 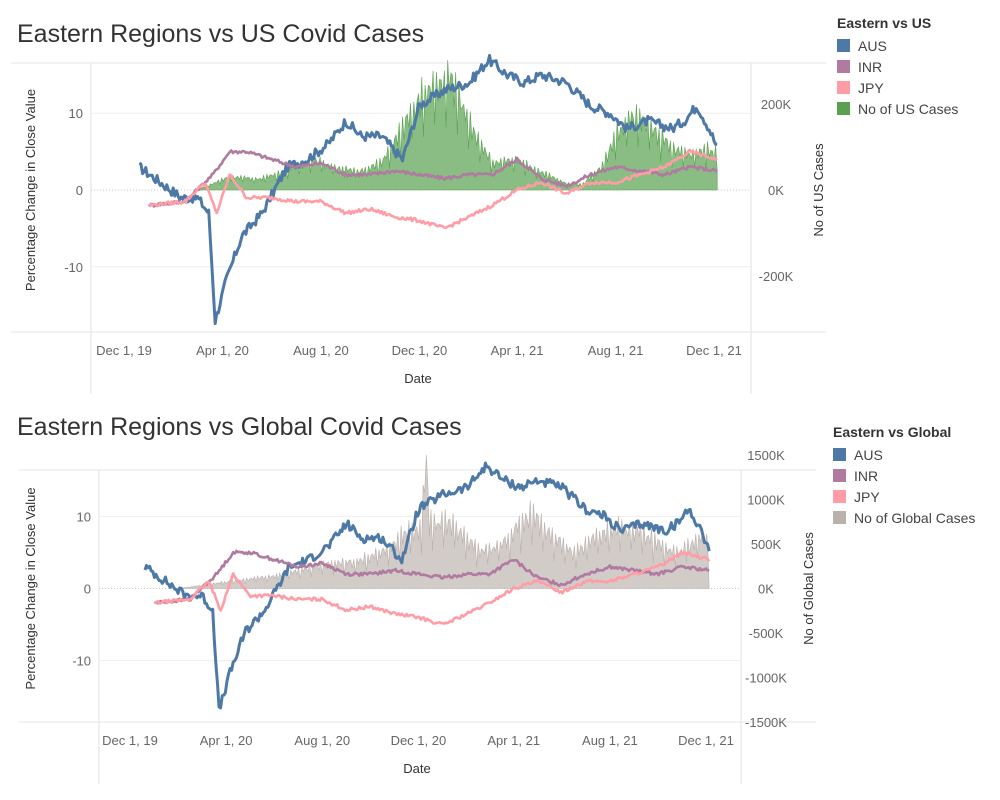 I want to click on case-area, so click(x=444, y=521).